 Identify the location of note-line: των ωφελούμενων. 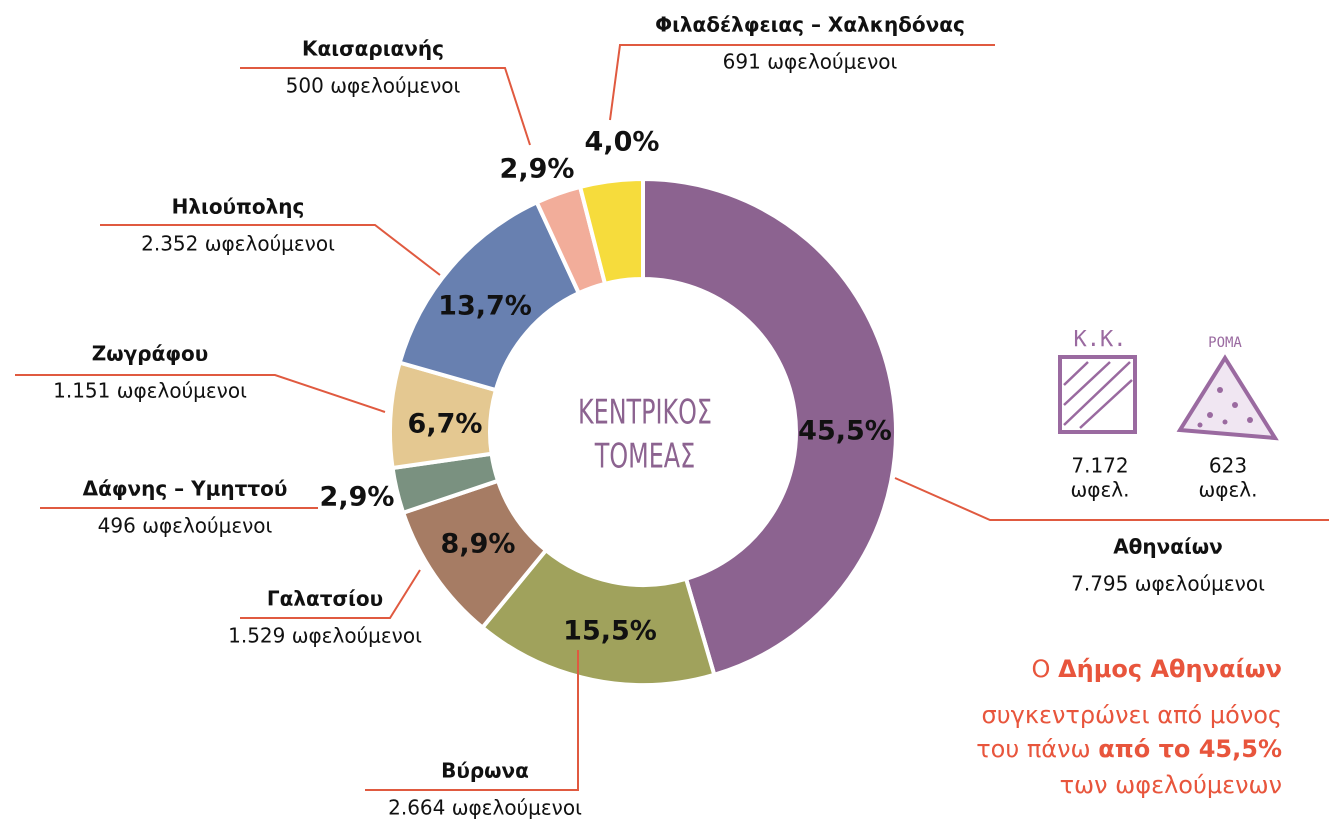
(1171, 785).